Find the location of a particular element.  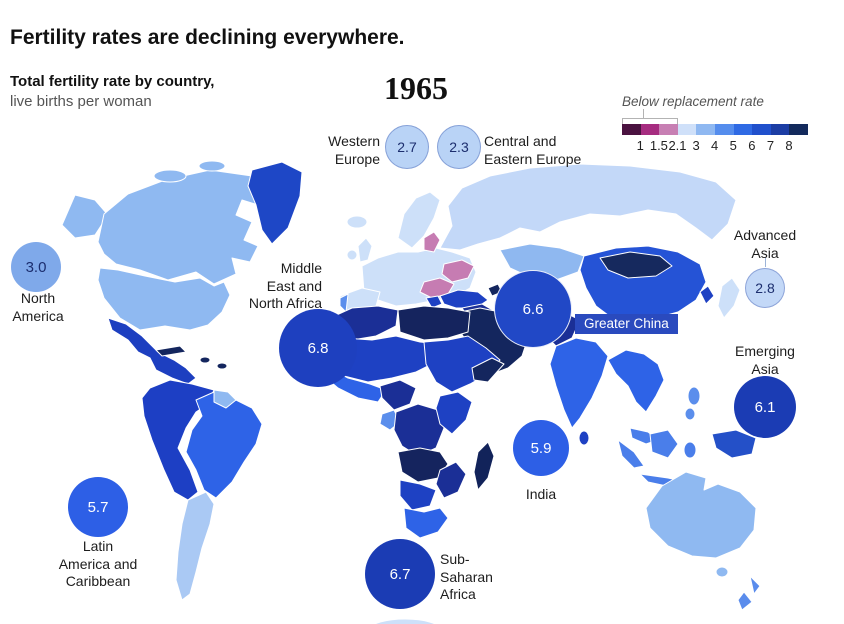

bubble-india: 5.9 is located at coordinates (541, 448).